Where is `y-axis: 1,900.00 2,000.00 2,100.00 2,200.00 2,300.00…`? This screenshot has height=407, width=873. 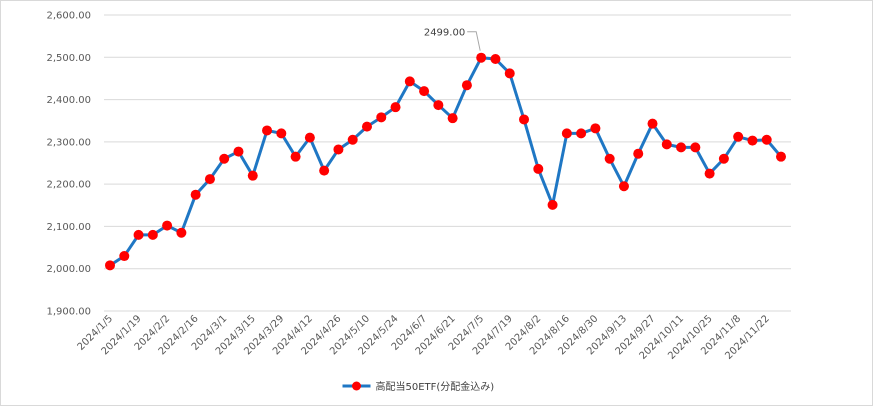 y-axis: 1,900.00 2,000.00 2,100.00 2,200.00 2,300.00… is located at coordinates (68, 164).